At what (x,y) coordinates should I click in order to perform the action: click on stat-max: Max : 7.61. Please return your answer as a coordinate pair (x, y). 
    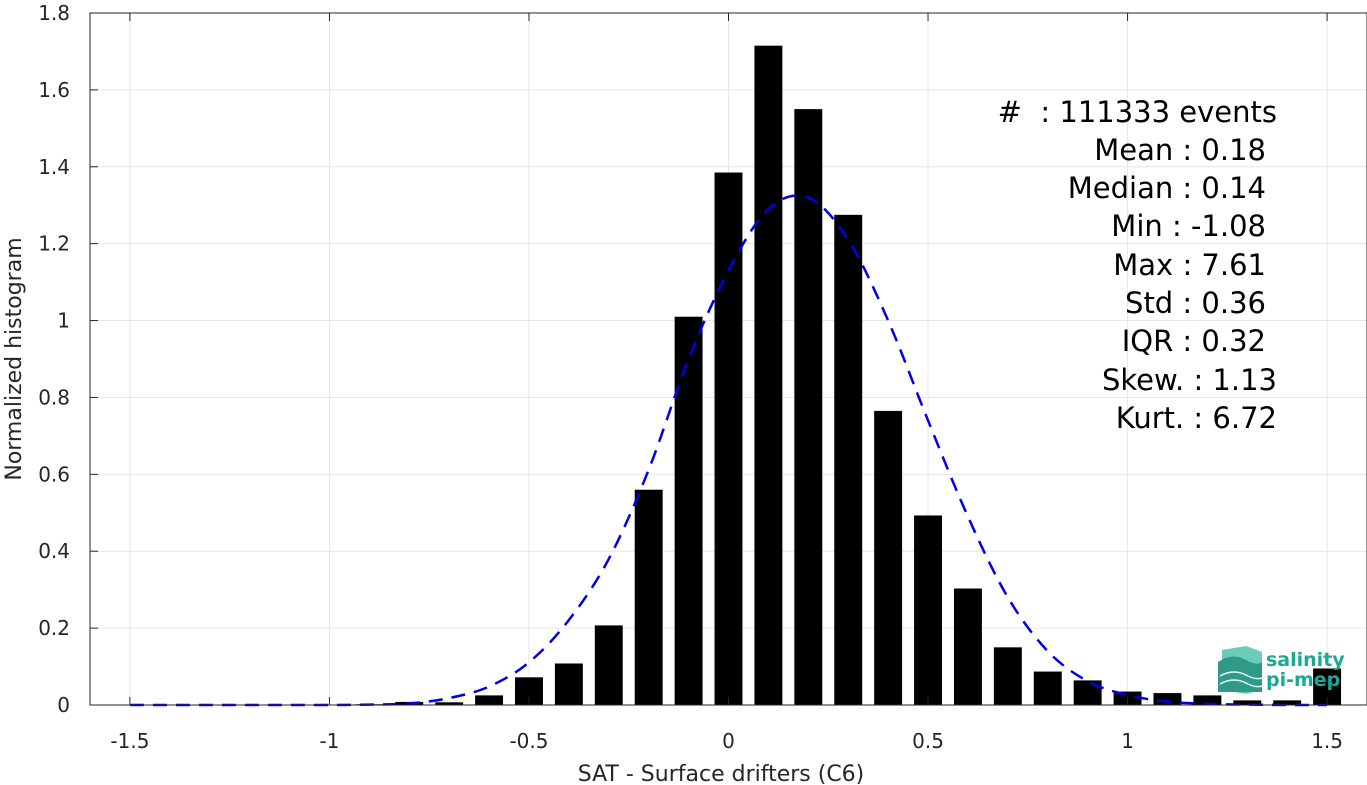
    Looking at the image, I should click on (1189, 265).